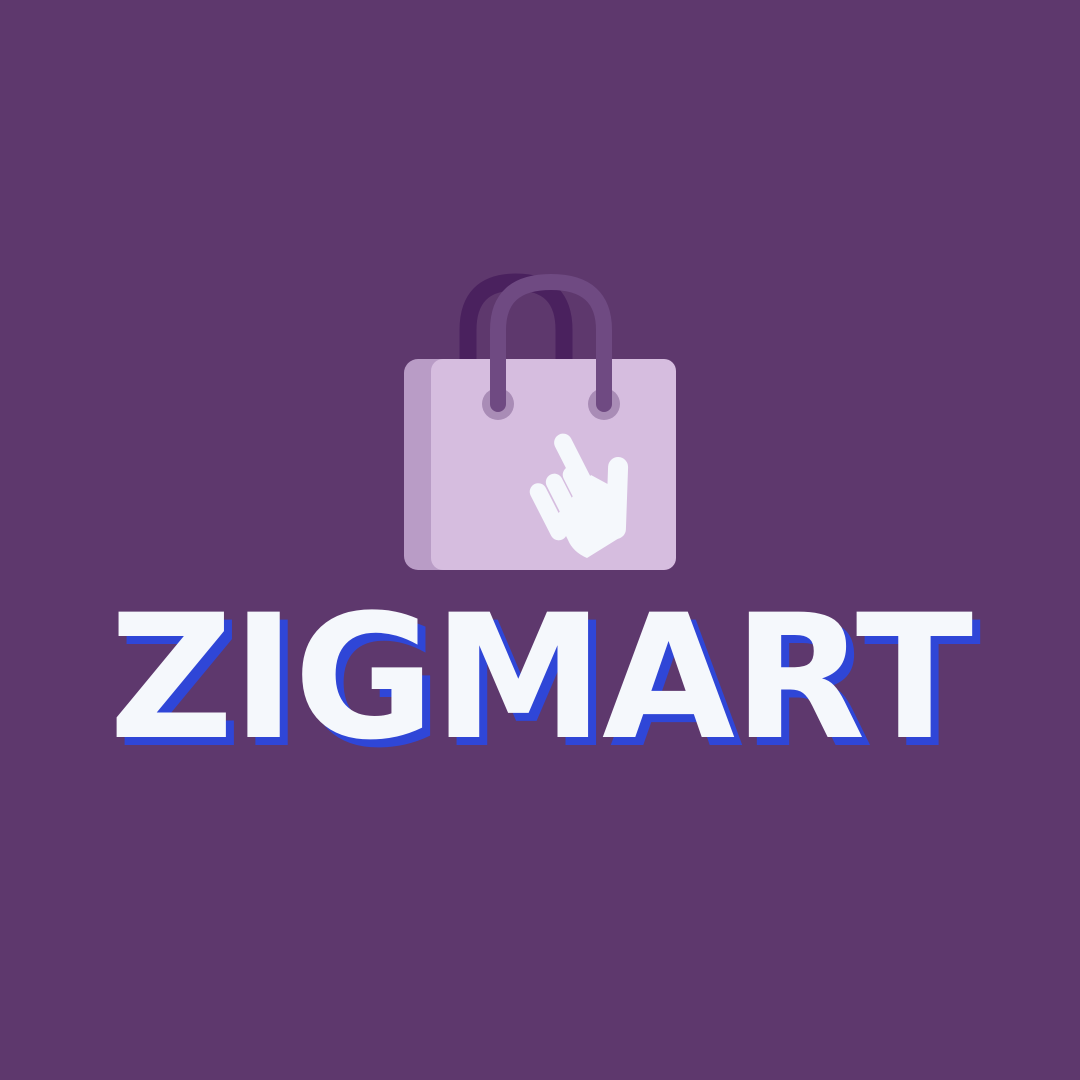 The width and height of the screenshot is (1080, 1080). I want to click on brand-name: ZIGMART, so click(540, 677).